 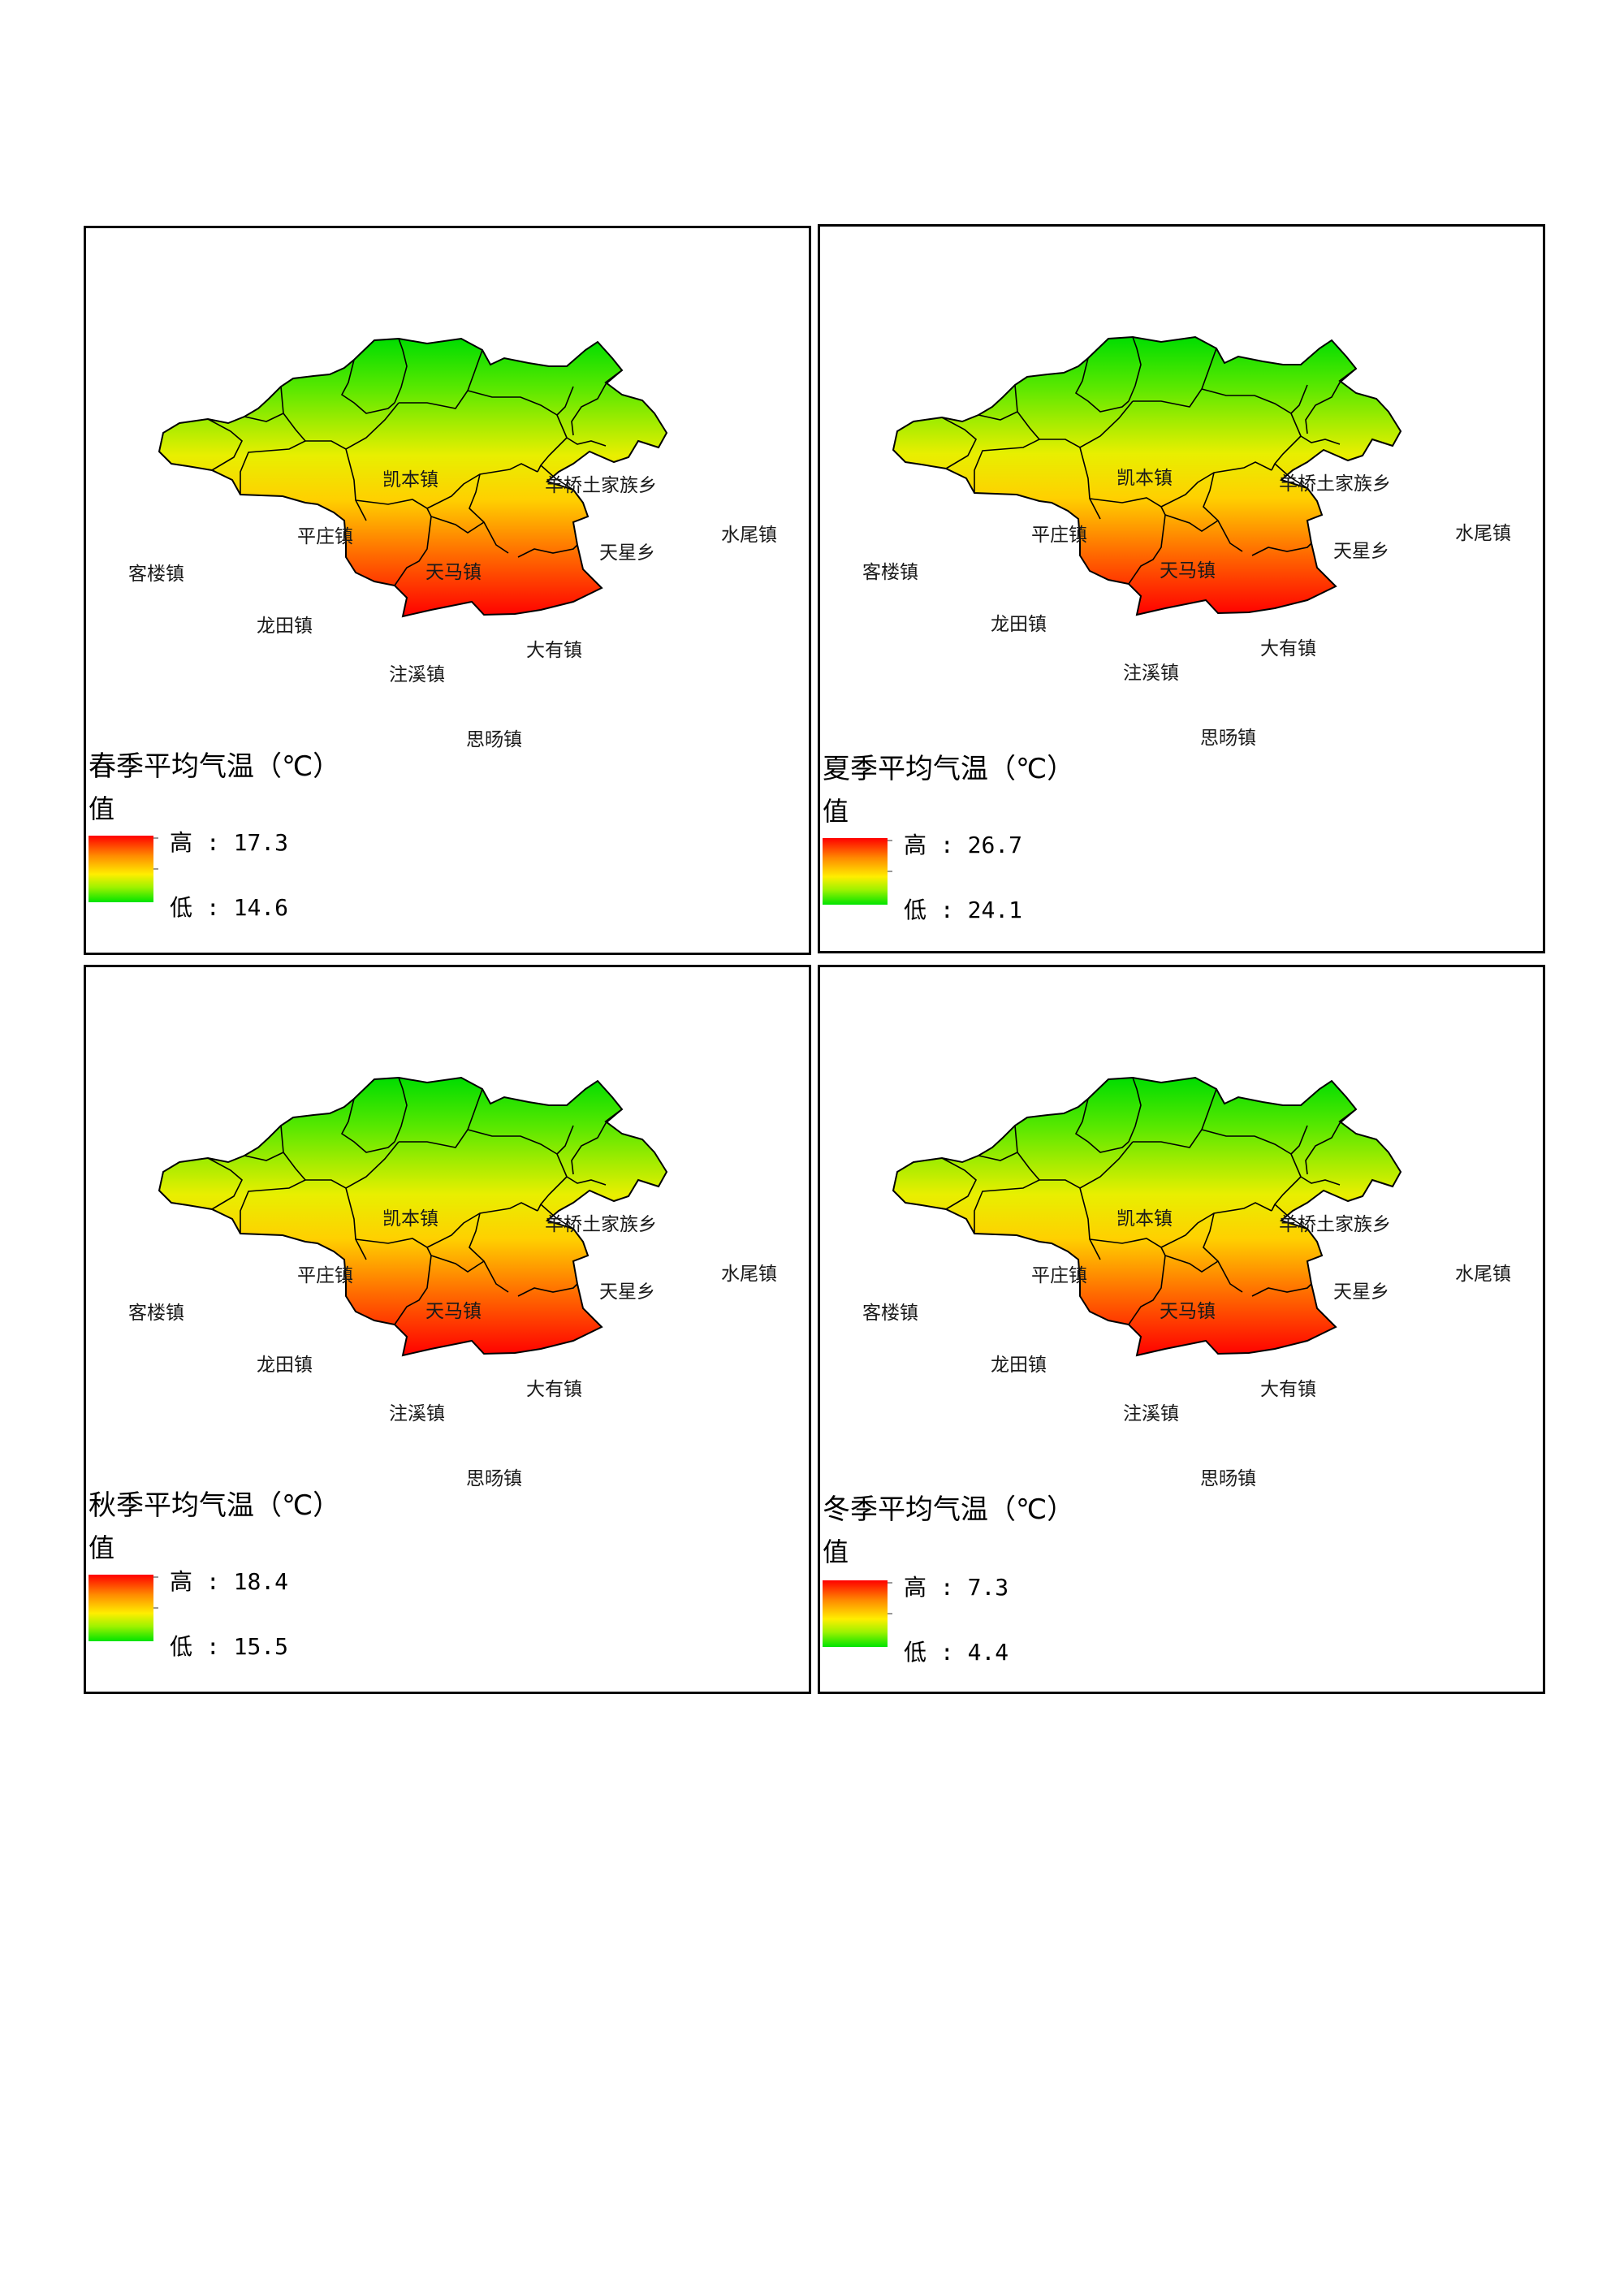 I want to click on legend-low: 低 : 14.6, so click(x=230, y=908).